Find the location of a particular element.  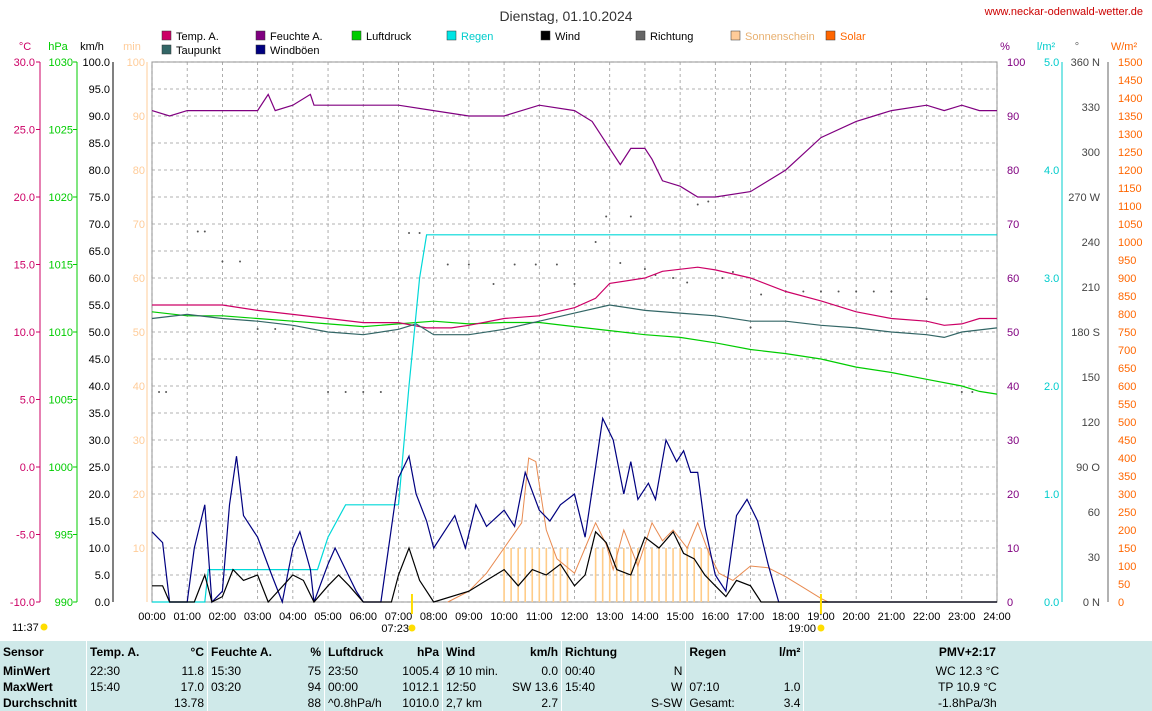

wind-tick-label: 95.0 is located at coordinates (99, 90).